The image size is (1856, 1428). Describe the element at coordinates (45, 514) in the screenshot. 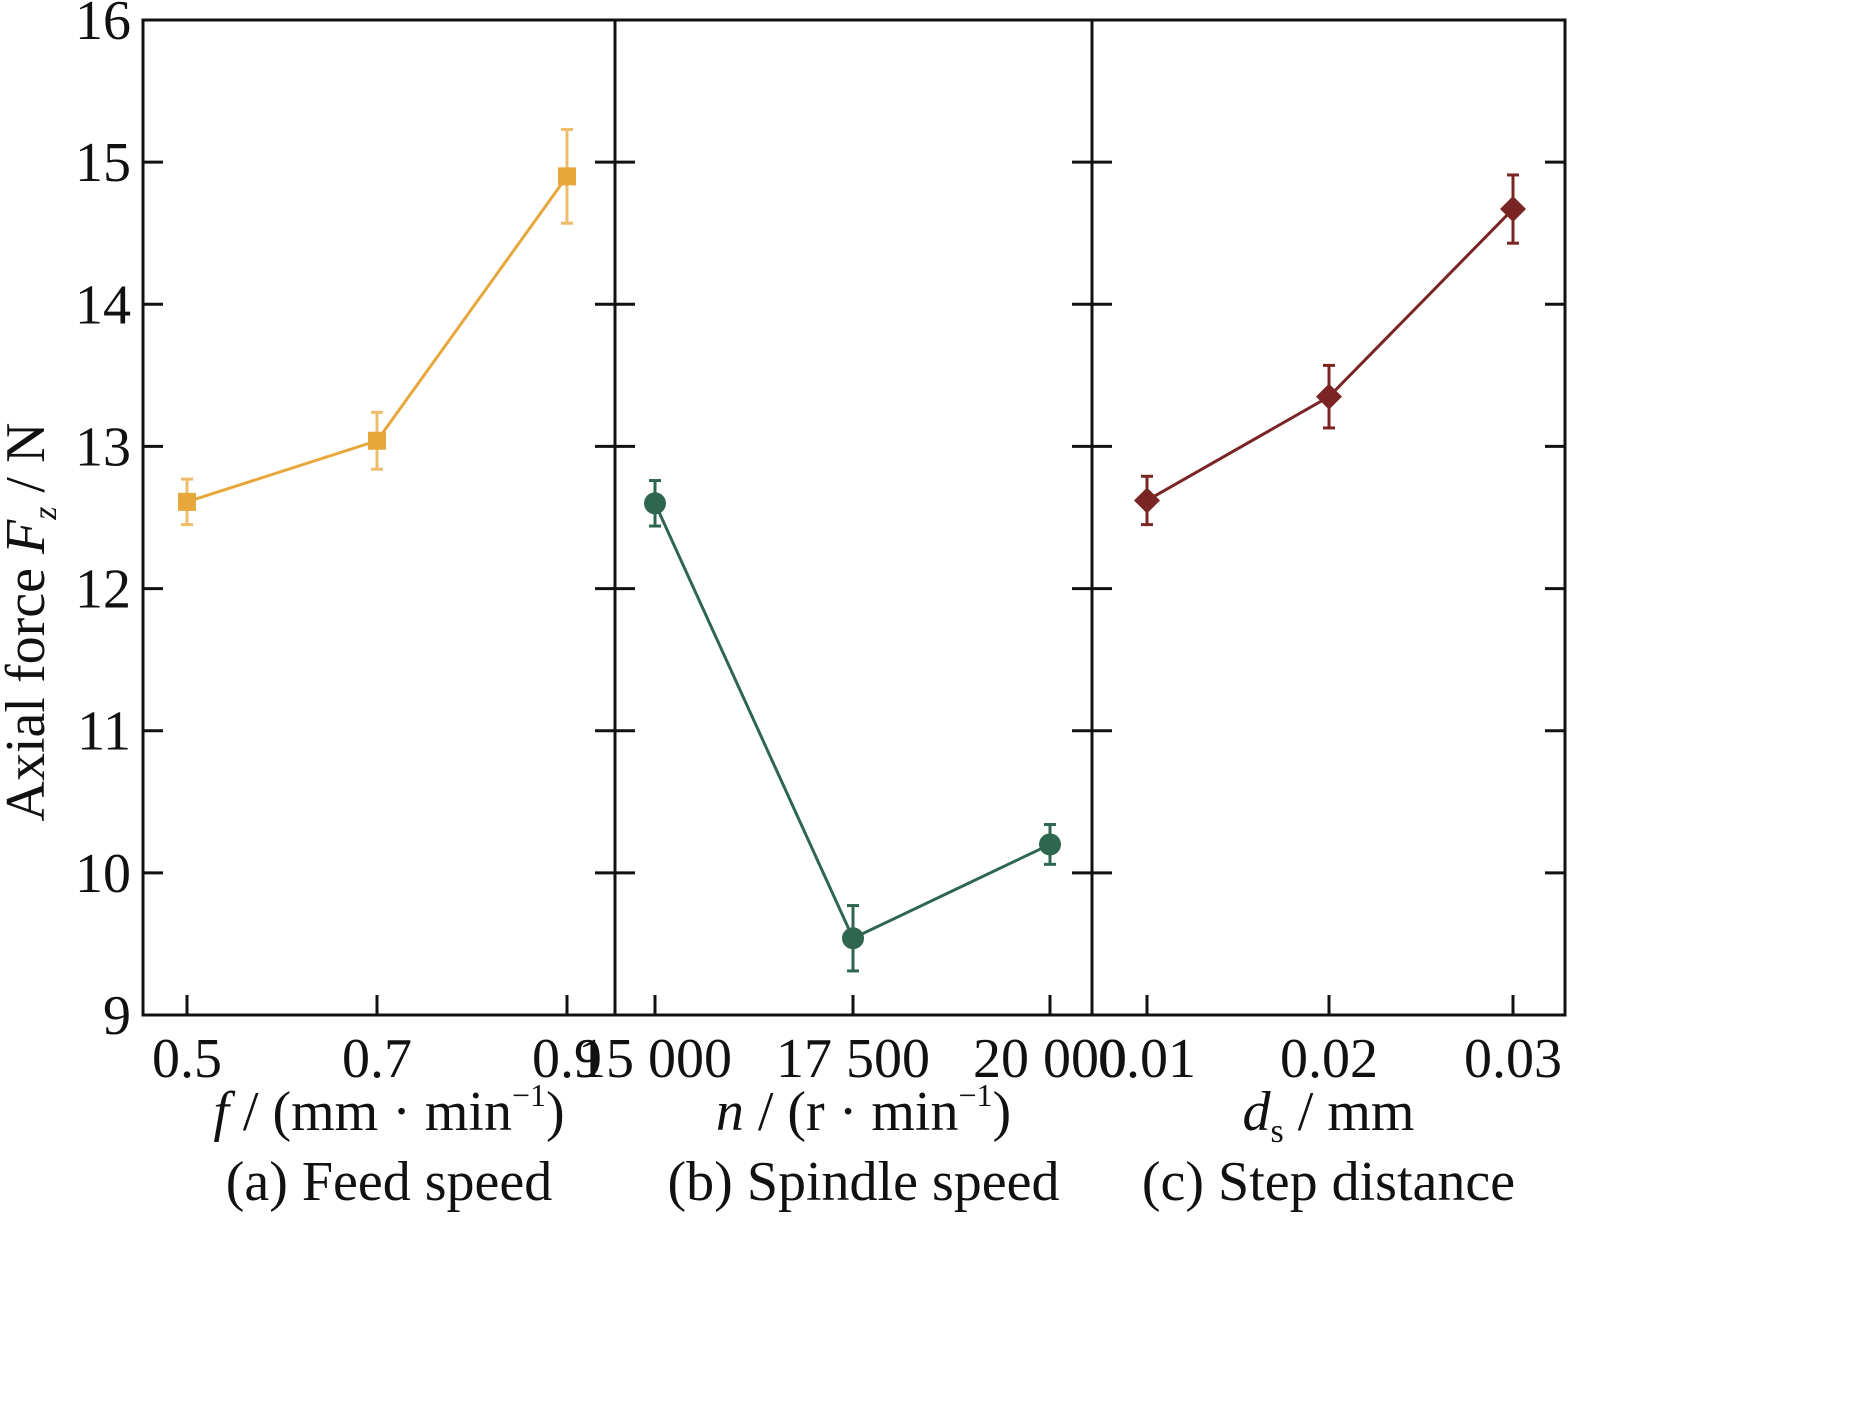

I see `y-axis-title-sub: z` at that location.